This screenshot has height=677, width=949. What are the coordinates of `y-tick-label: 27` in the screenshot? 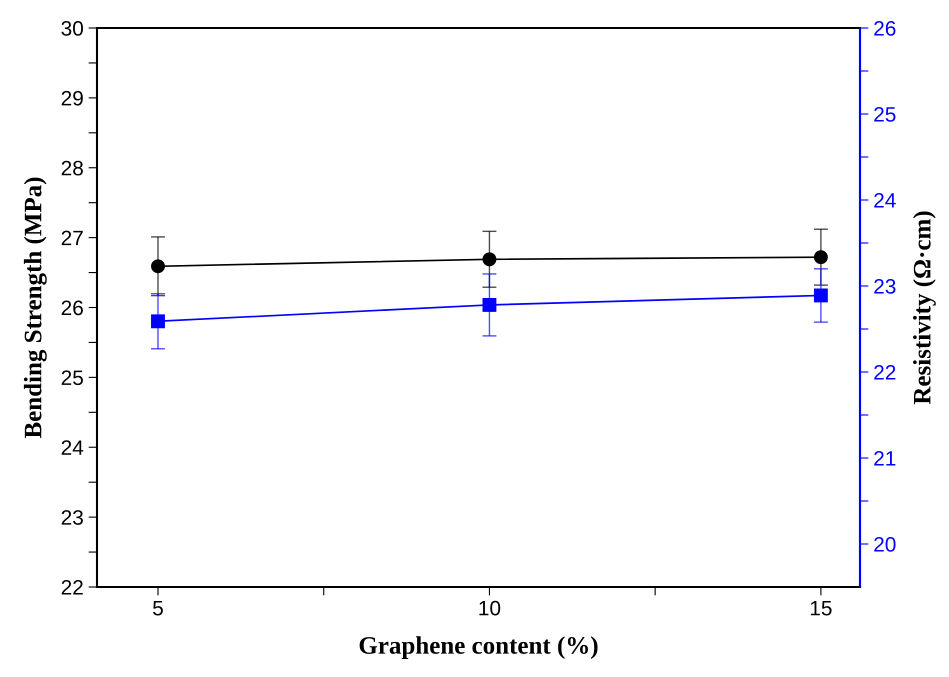 It's located at (72, 238).